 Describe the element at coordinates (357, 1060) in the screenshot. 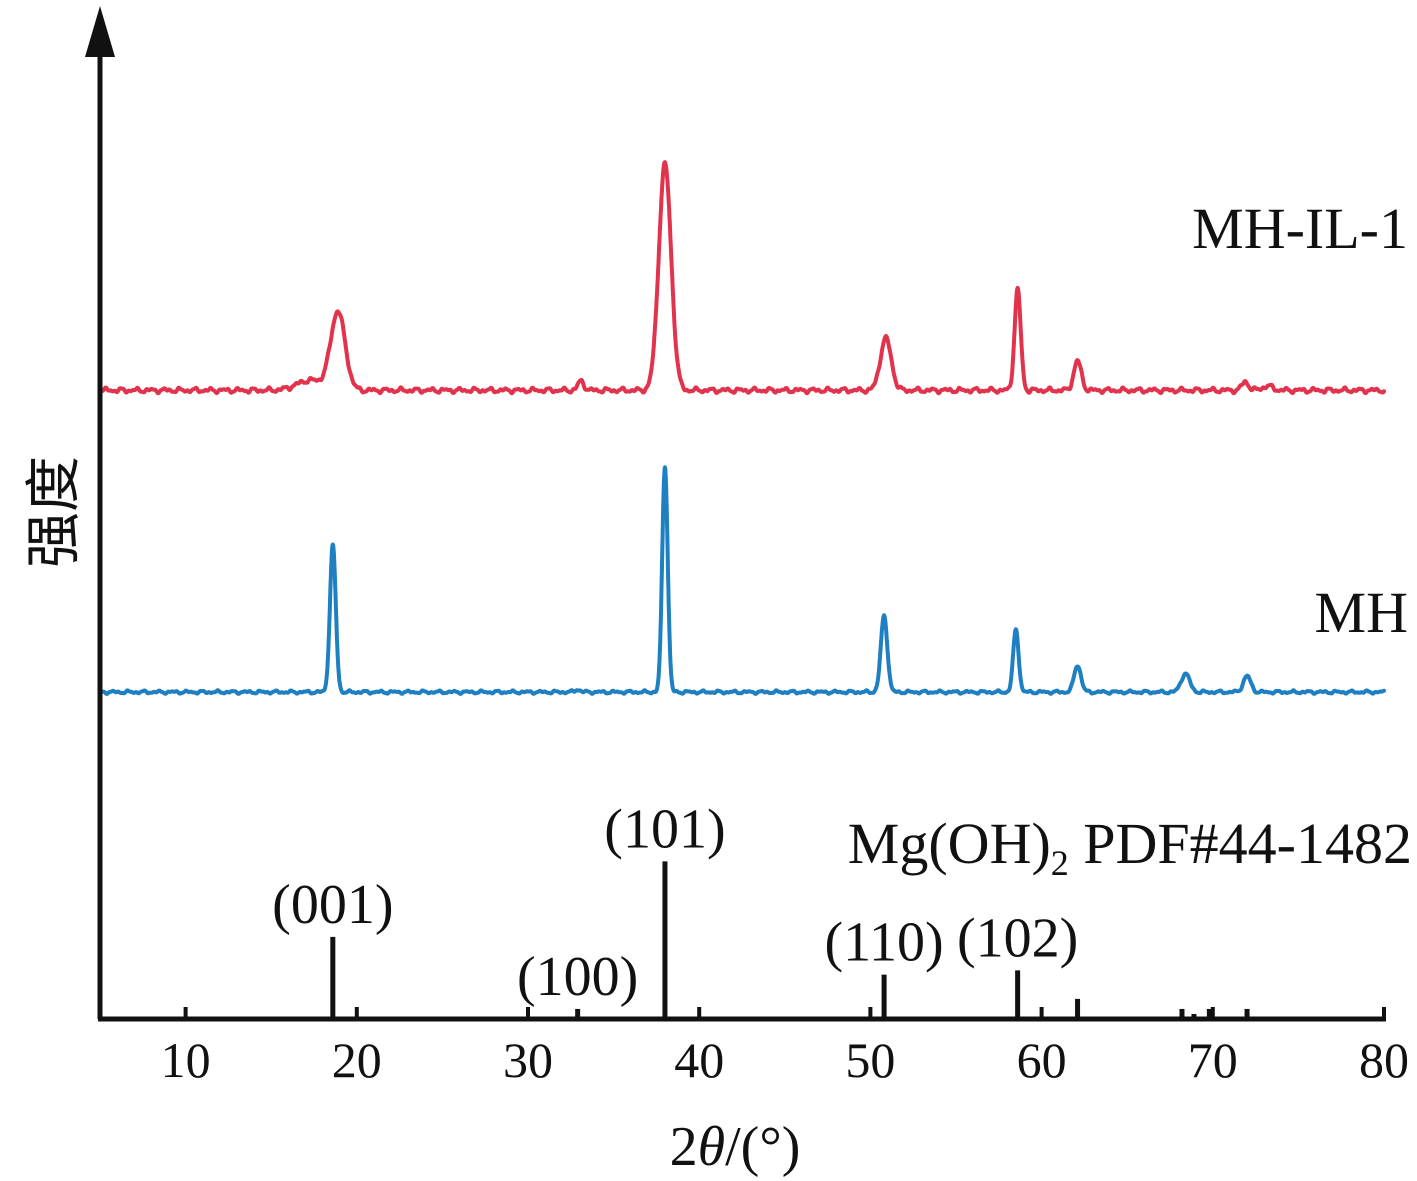

I see `x-tick-label-20: 20` at that location.